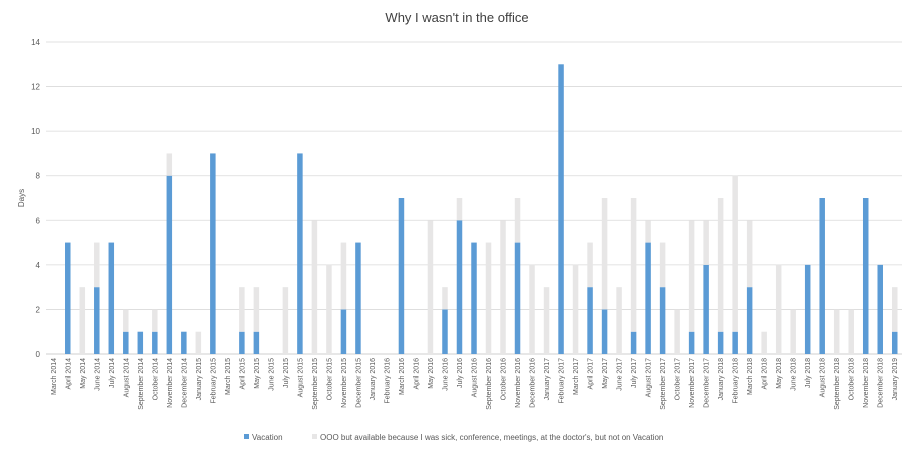 This screenshot has width=914, height=454. I want to click on x-tick-label: January 2016, so click(373, 379).